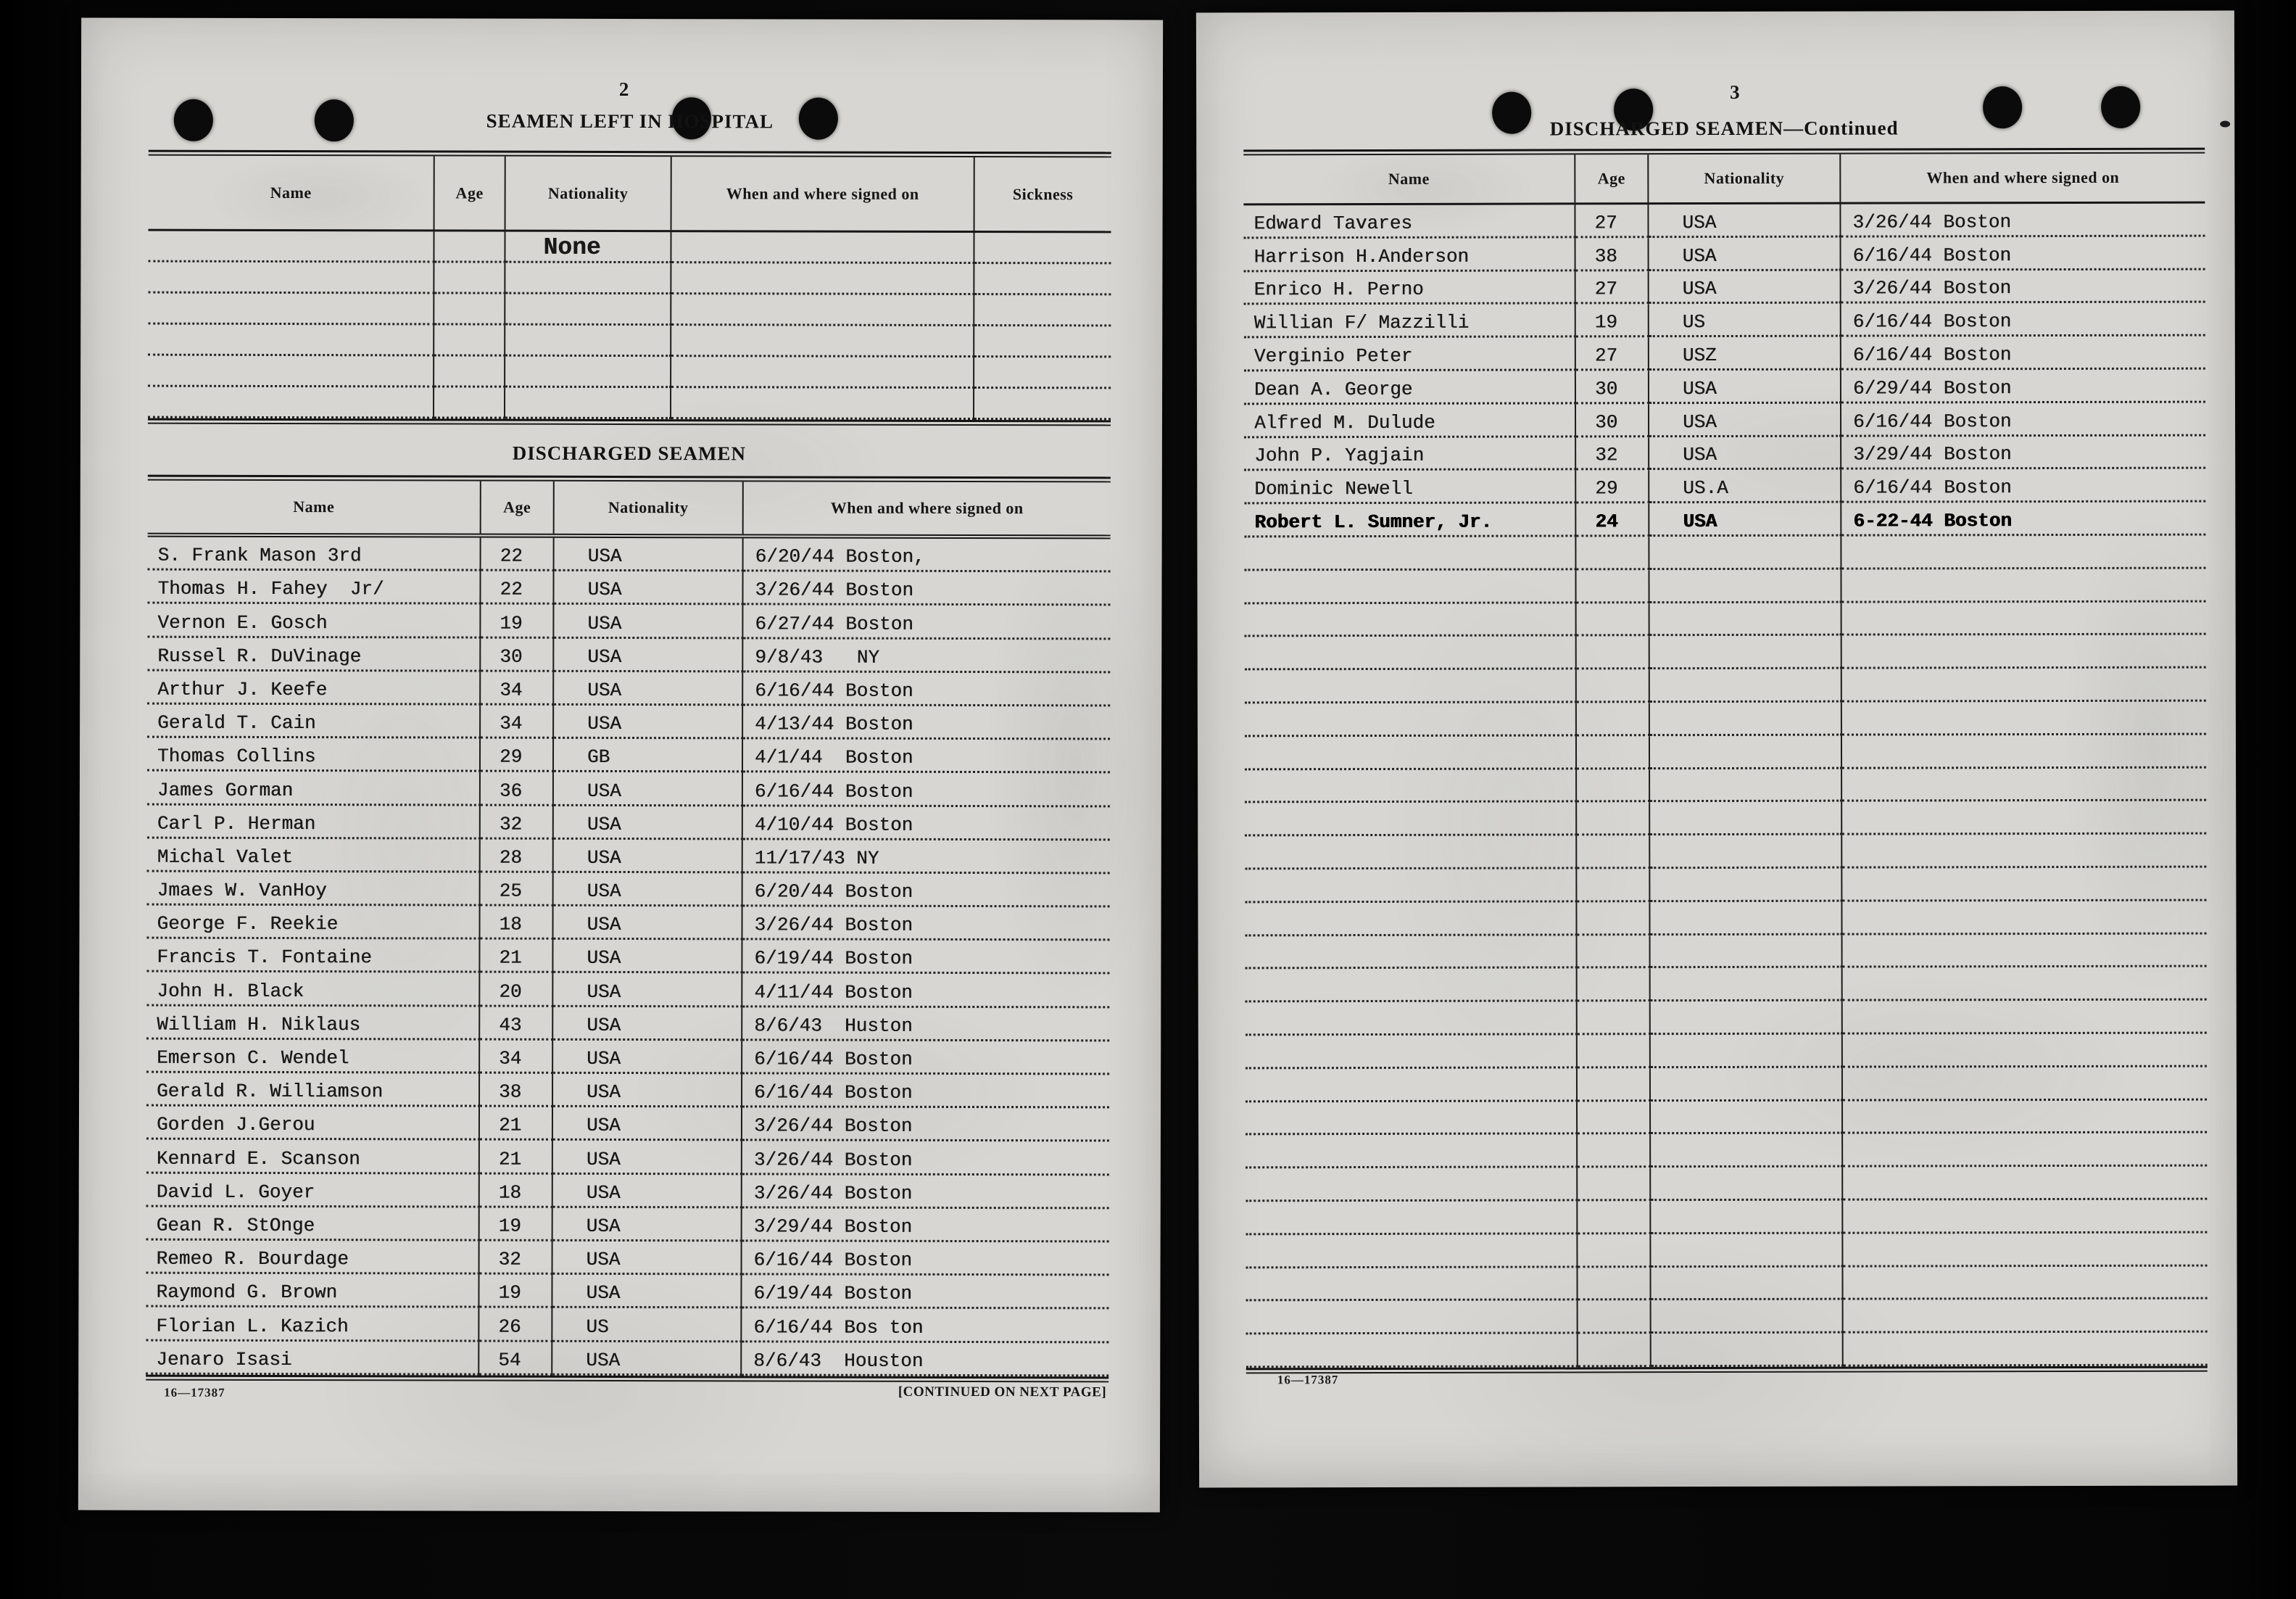 The width and height of the screenshot is (2296, 1599). I want to click on table-cell: US, so click(647, 1325).